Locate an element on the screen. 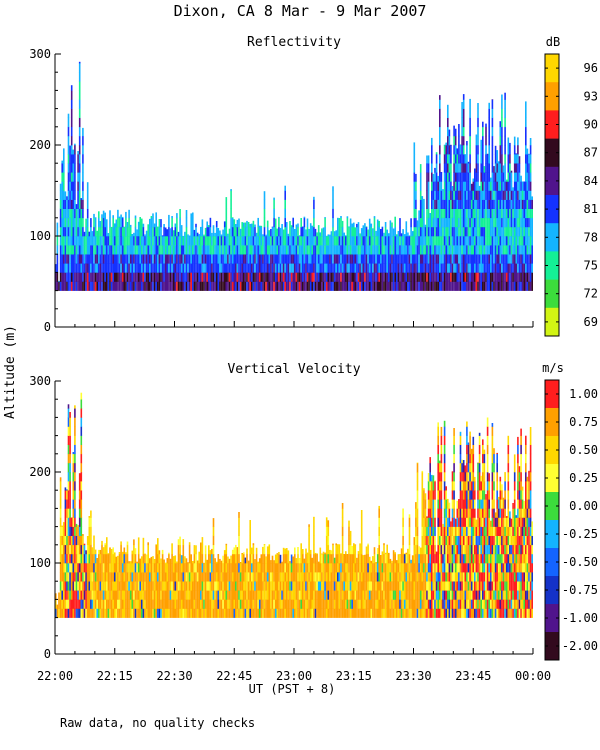  colorbar-label: 69 is located at coordinates (591, 322).